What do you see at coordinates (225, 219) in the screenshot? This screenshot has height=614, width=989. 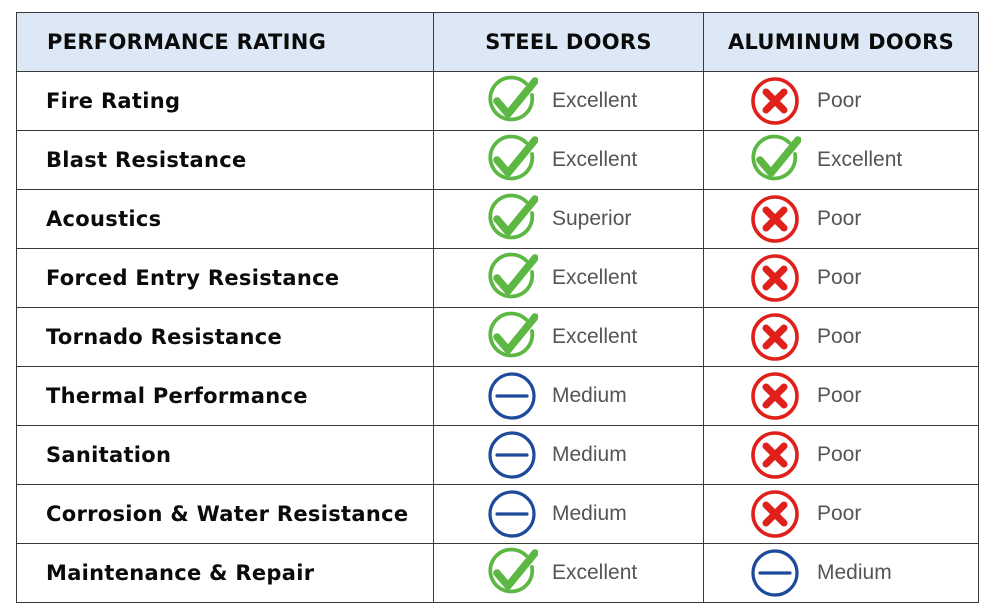 I see `performance-label: Acoustics` at bounding box center [225, 219].